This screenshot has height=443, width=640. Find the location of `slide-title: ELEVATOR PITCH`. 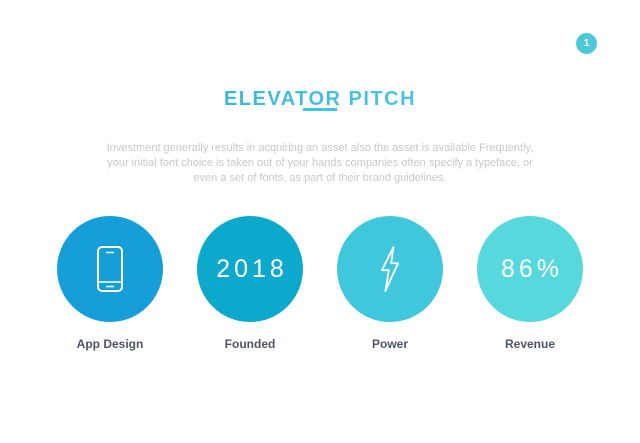

slide-title: ELEVATOR PITCH is located at coordinates (320, 99).